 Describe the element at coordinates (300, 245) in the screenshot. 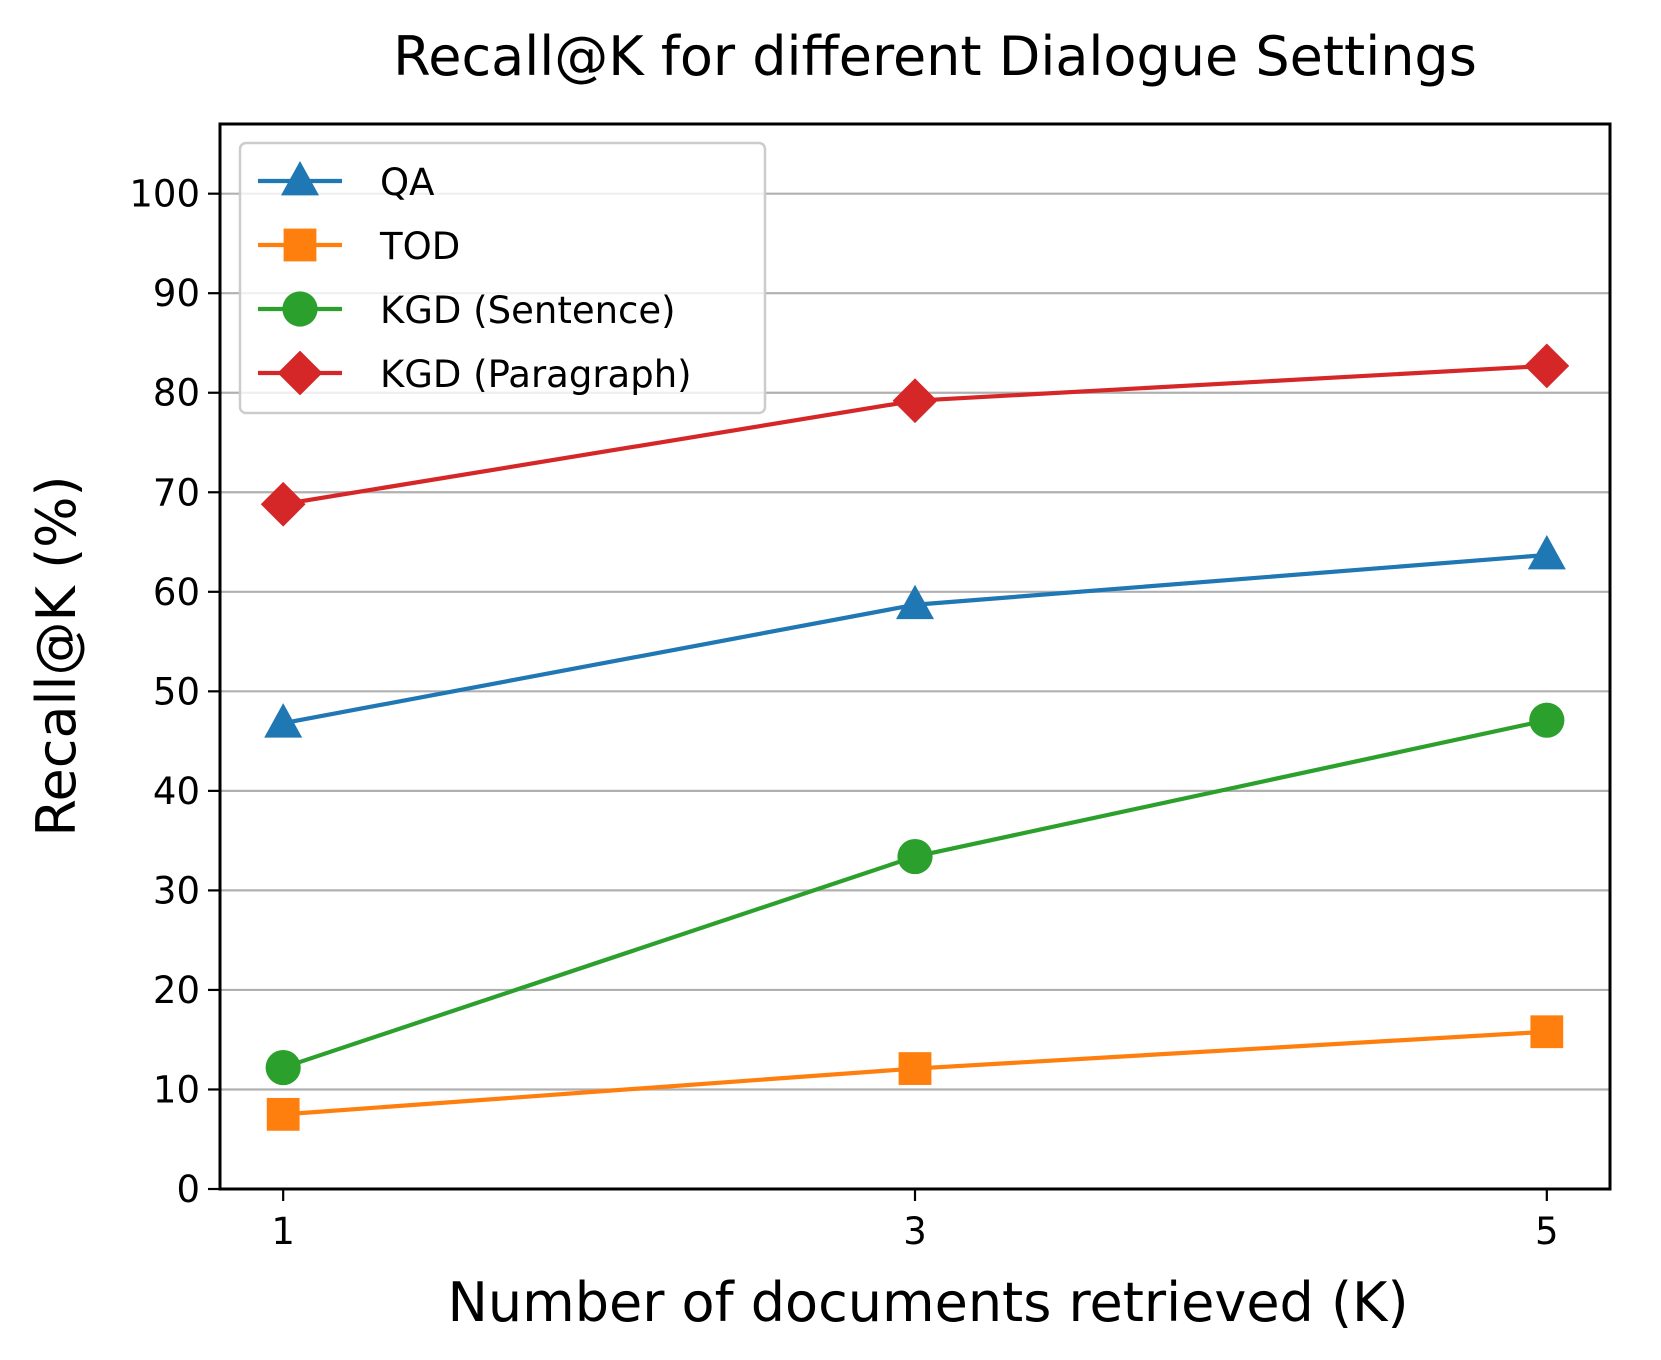

I see `legend-marker-tod` at that location.